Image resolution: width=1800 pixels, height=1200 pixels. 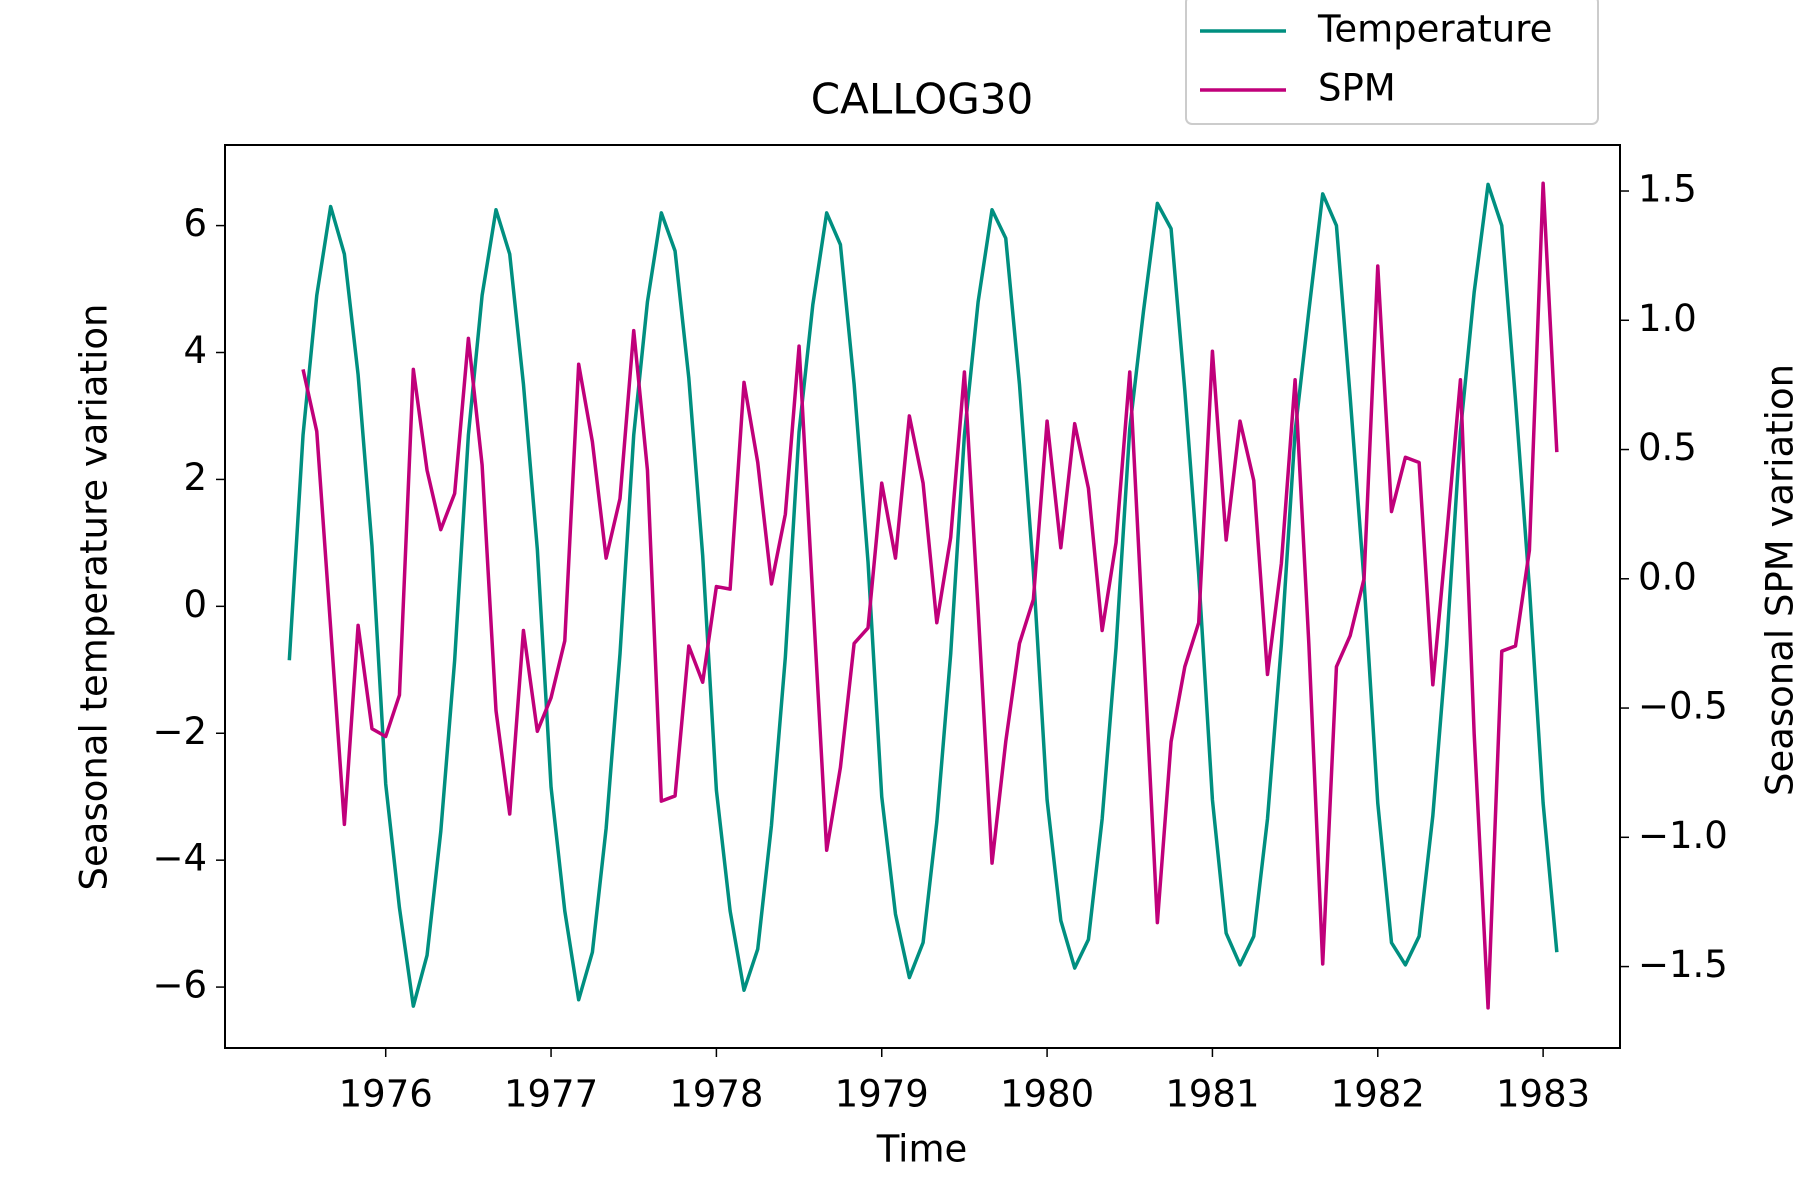 What do you see at coordinates (1779, 580) in the screenshot?
I see `y2-axis-label: Seasonal SPM variation` at bounding box center [1779, 580].